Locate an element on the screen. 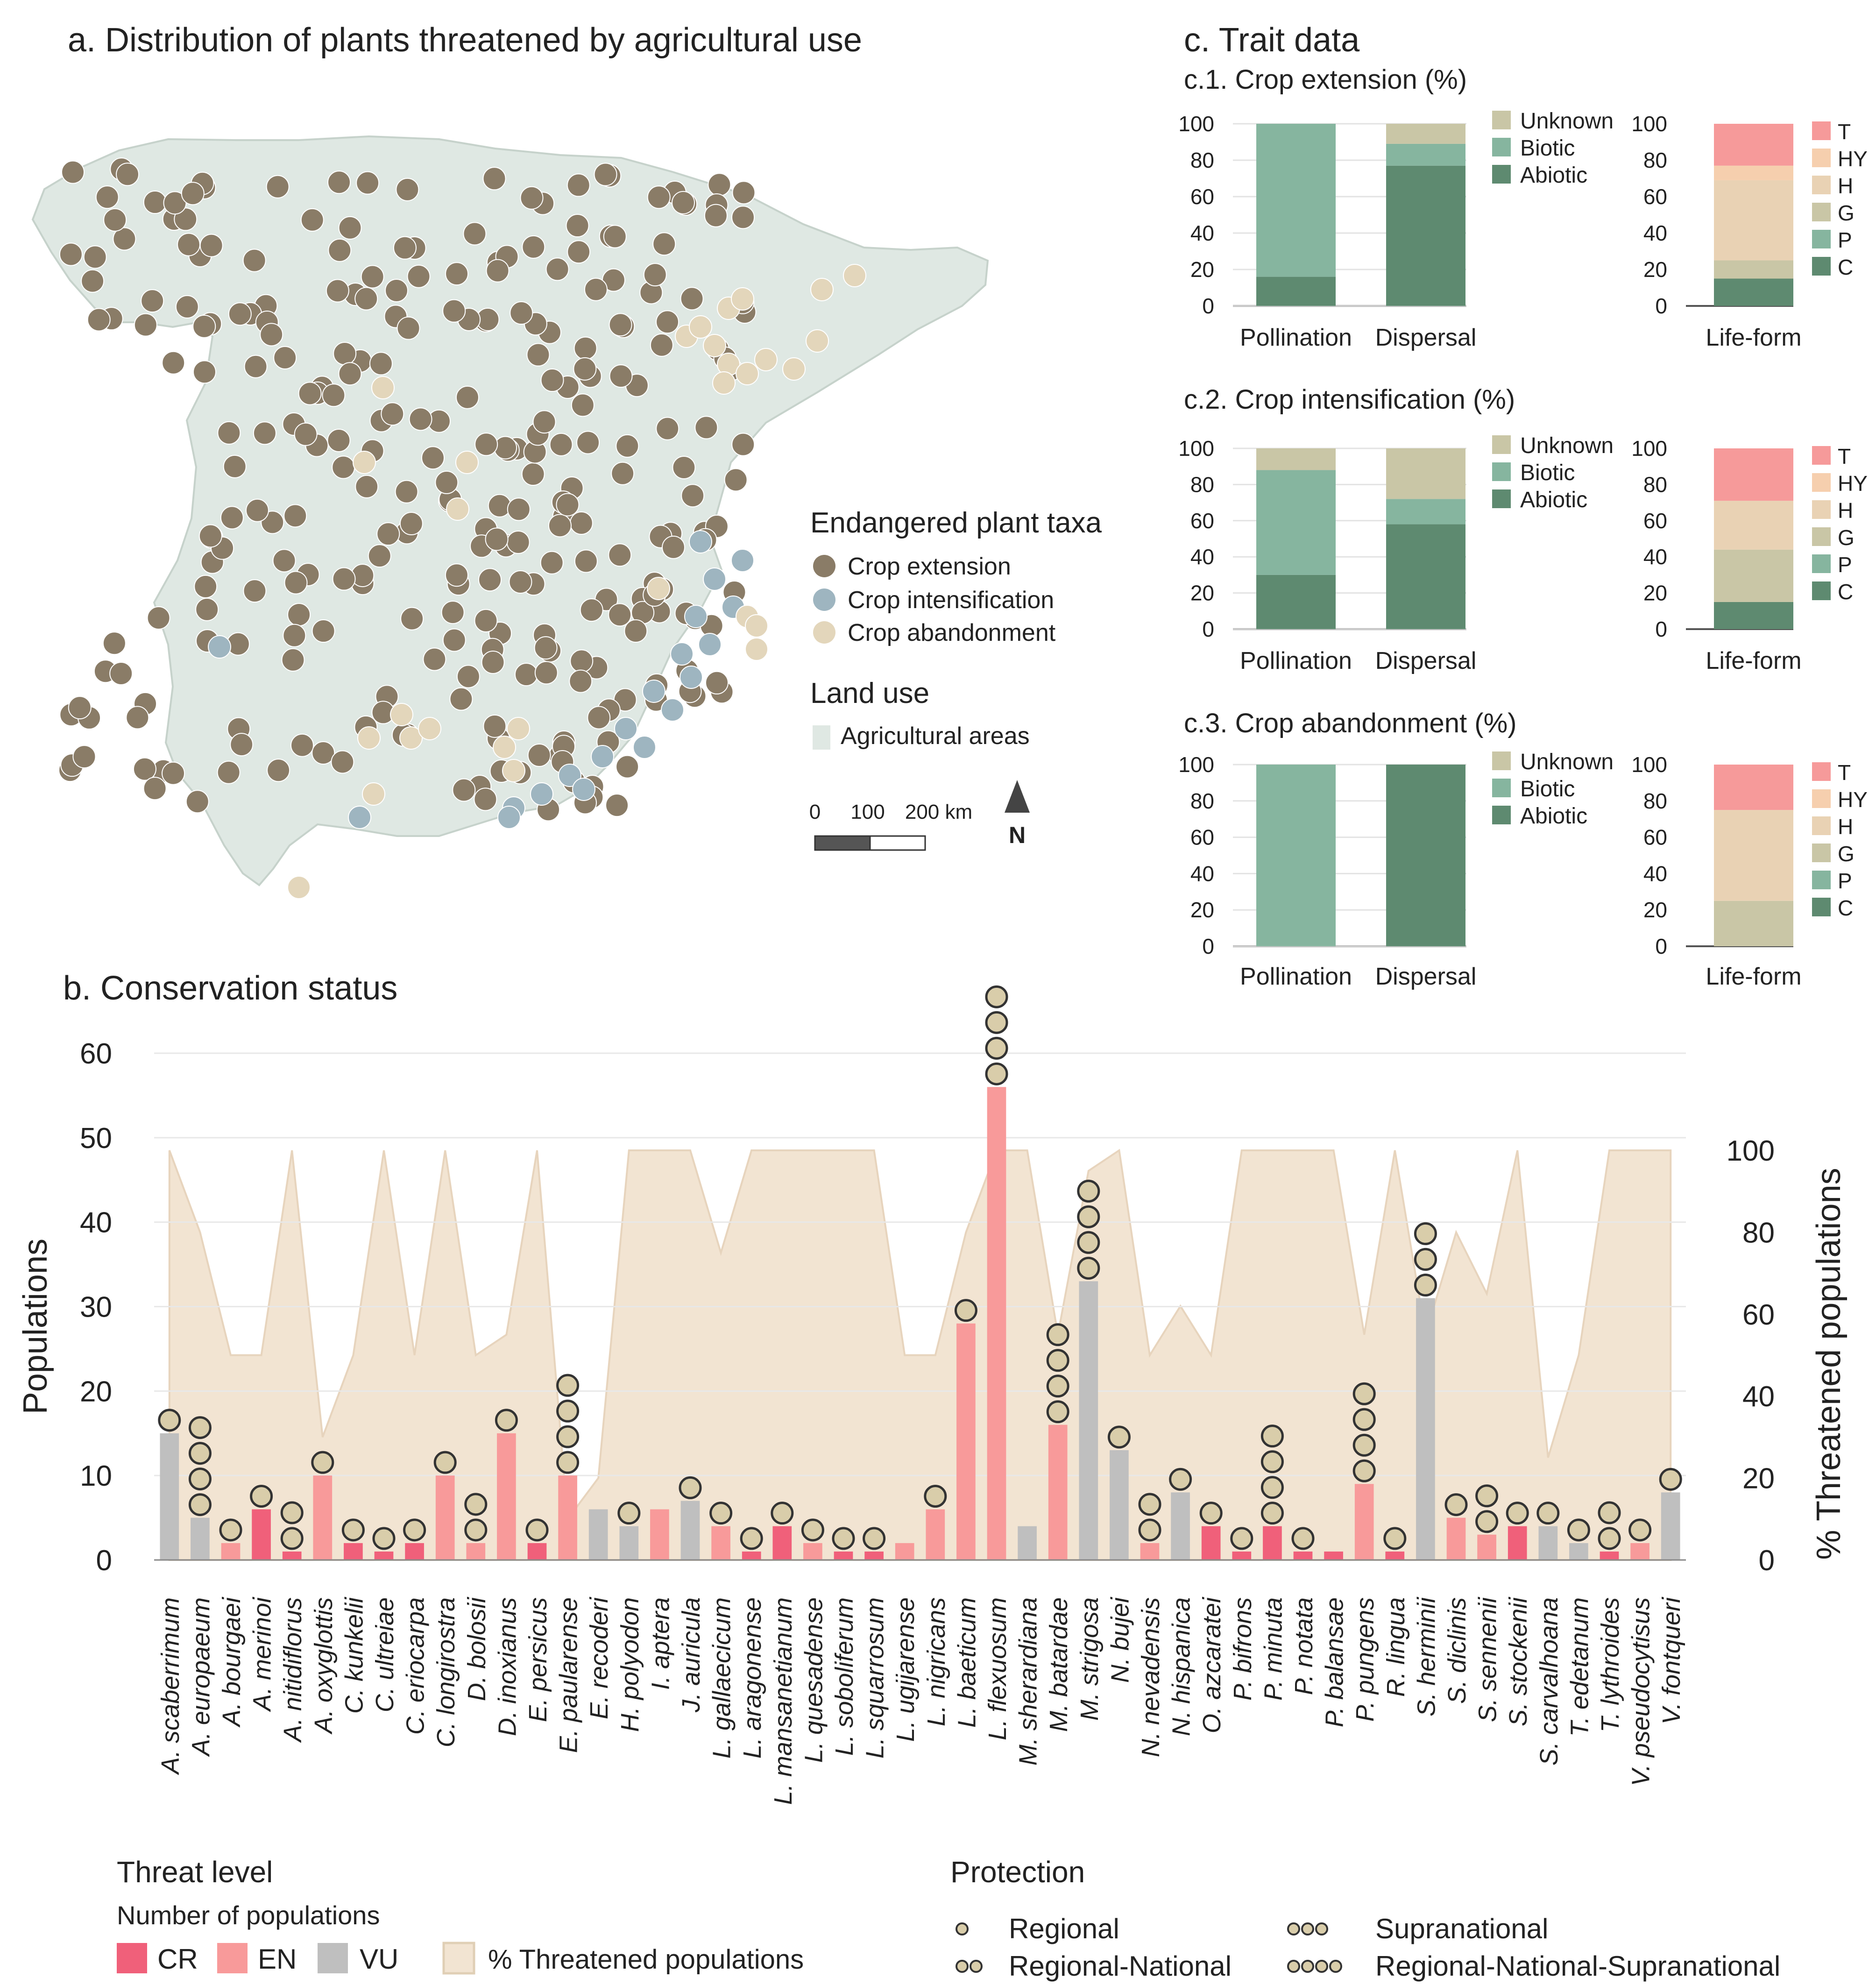 The width and height of the screenshot is (1876, 1985). taxon-label: C. longirostra is located at coordinates (446, 1672).